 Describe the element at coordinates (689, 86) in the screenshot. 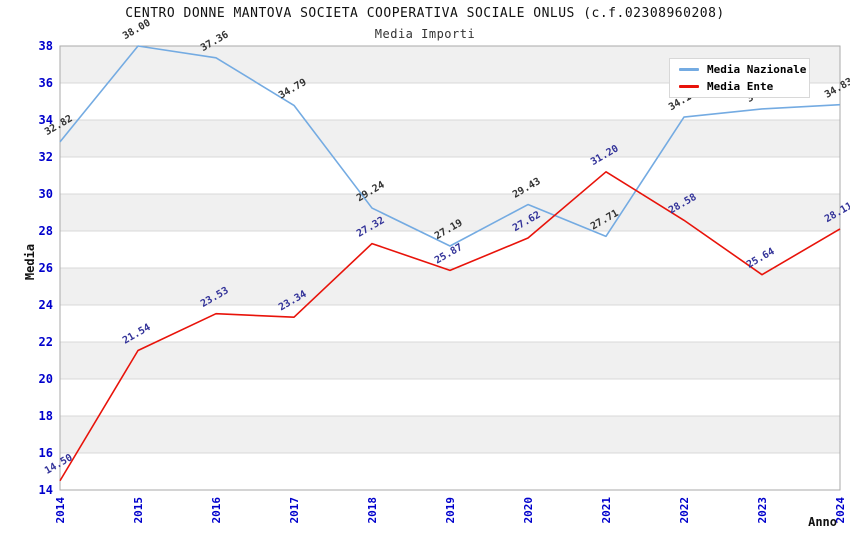

I see `media-ente-line-swatch-icon` at that location.